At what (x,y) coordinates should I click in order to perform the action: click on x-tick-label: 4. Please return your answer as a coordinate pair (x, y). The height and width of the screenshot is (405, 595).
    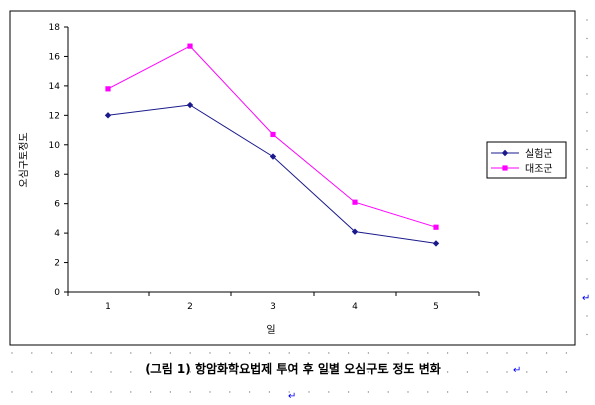
    Looking at the image, I should click on (355, 307).